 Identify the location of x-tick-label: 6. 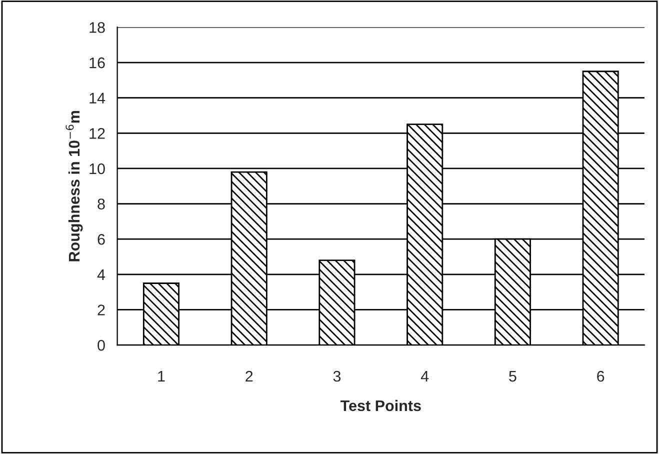
(600, 376).